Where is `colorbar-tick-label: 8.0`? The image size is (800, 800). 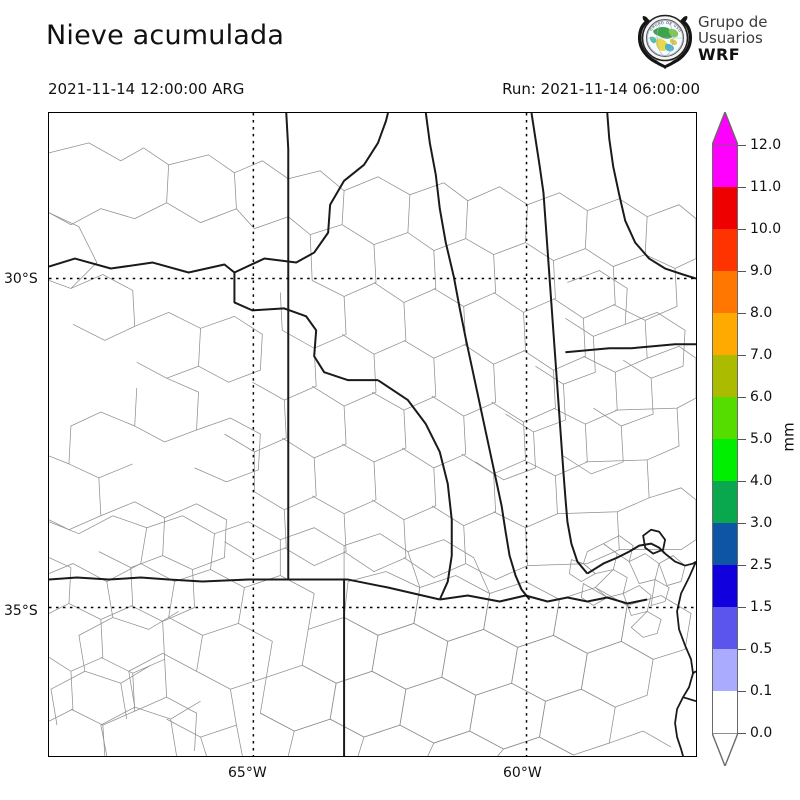
colorbar-tick-label: 8.0 is located at coordinates (761, 313).